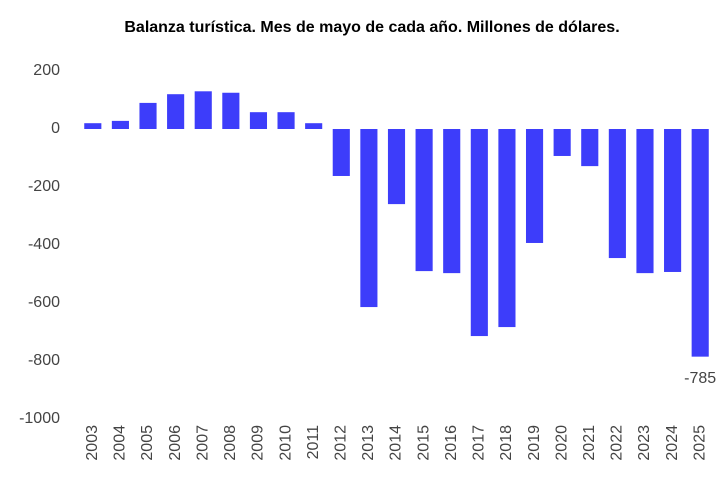 This screenshot has width=720, height=480. Describe the element at coordinates (46, 70) in the screenshot. I see `y-tick-label: 200` at that location.